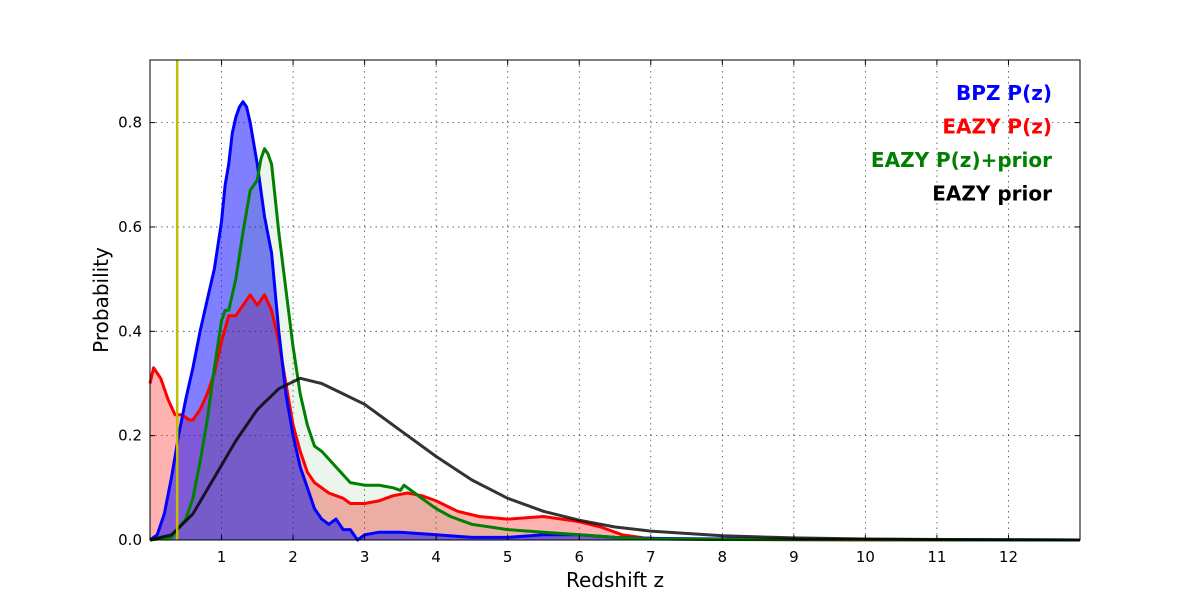 The height and width of the screenshot is (600, 1200). I want to click on y-tick-label: 0.0, so click(130, 540).